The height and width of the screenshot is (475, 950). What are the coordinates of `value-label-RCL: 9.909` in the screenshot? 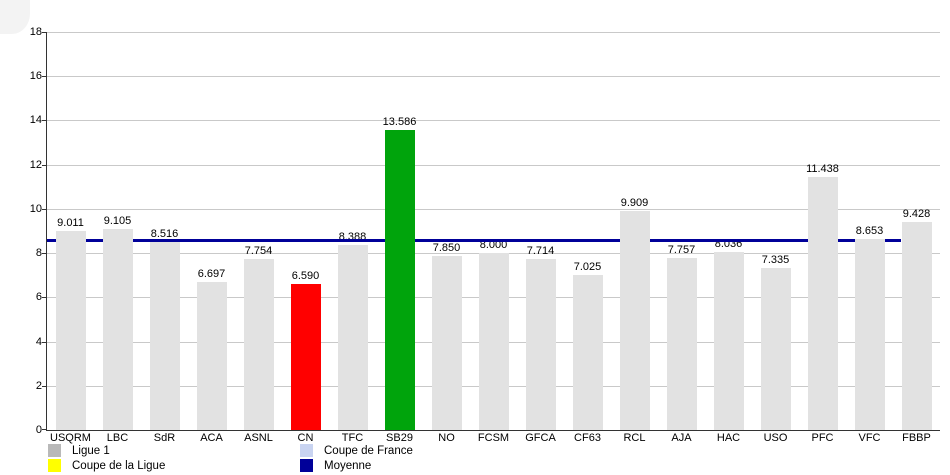 It's located at (634, 202).